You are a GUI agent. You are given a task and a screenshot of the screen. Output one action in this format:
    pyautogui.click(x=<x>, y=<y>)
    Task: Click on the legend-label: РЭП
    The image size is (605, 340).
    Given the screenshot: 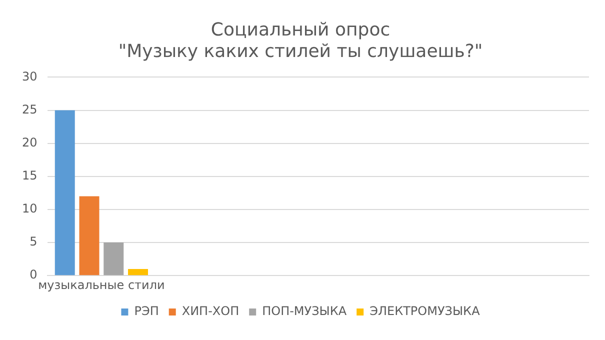 What is the action you would take?
    pyautogui.click(x=146, y=311)
    